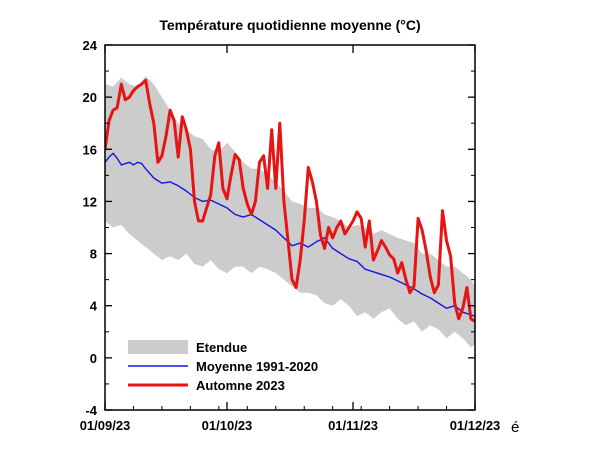  I want to click on legend: Etendue Moyenne 1991-2020 Automne 2023, so click(223, 366).